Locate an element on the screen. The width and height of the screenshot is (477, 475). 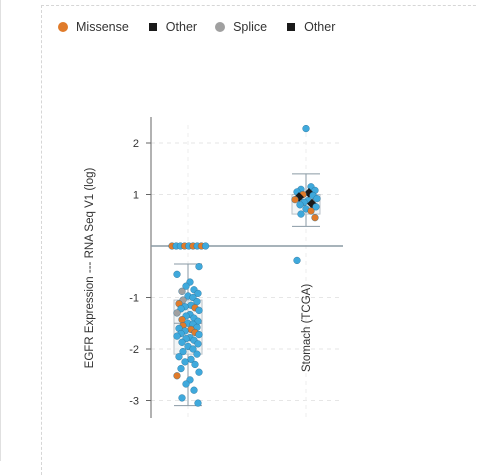
legend-label: Missense is located at coordinates (102, 27).